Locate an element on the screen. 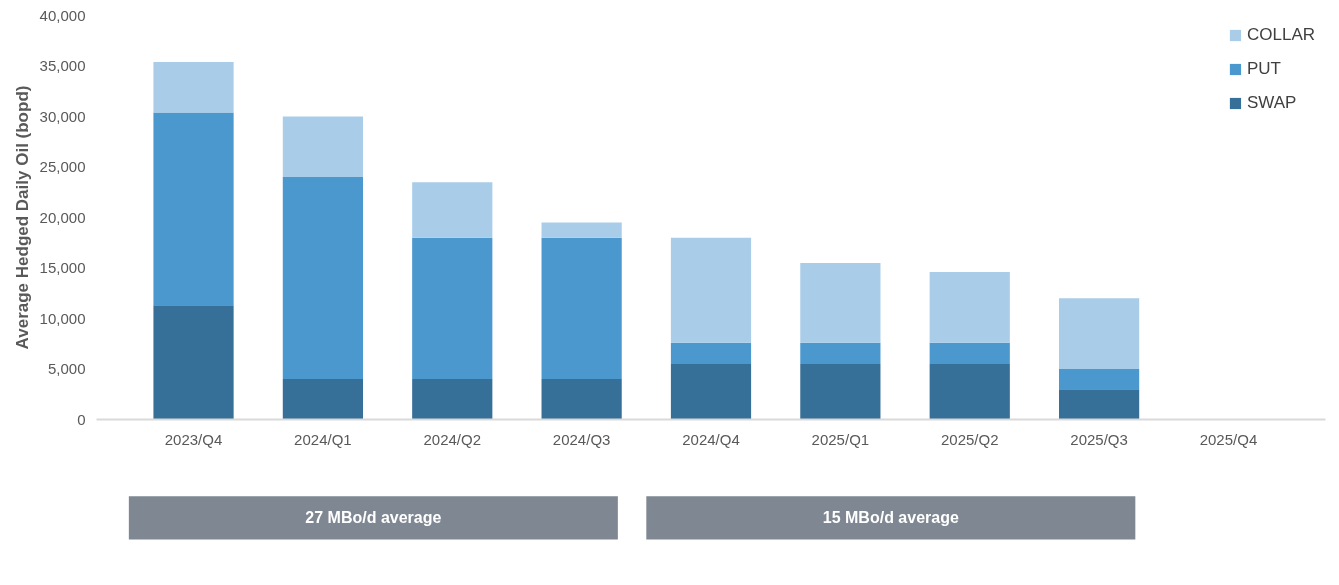 This screenshot has height=585, width=1339. x-tick-label: 2025/Q1 is located at coordinates (840, 439).